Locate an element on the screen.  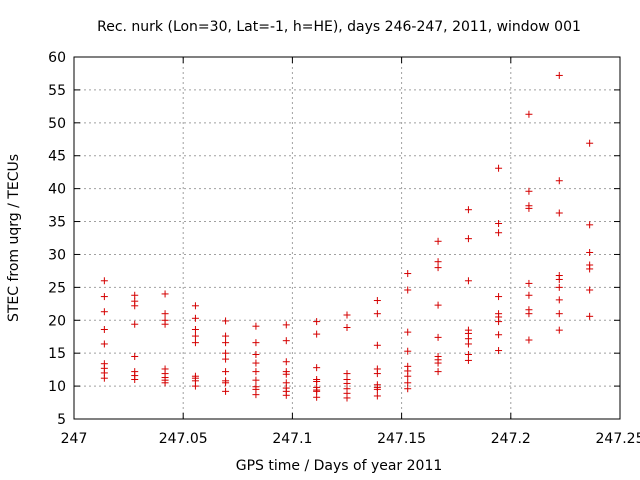
y-tick-label: 45 is located at coordinates (57, 157).